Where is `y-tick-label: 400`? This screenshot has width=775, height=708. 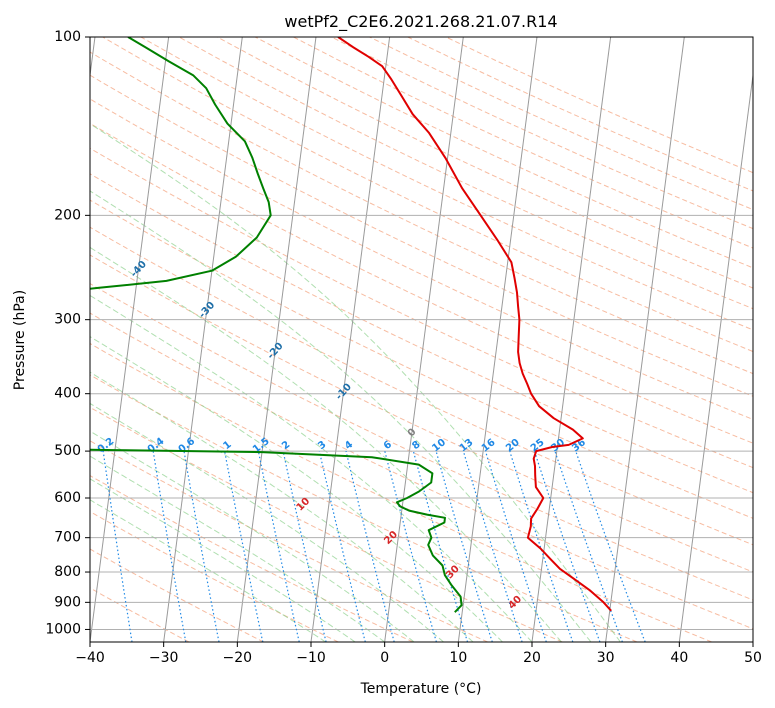
y-tick-label: 400 is located at coordinates (67, 394).